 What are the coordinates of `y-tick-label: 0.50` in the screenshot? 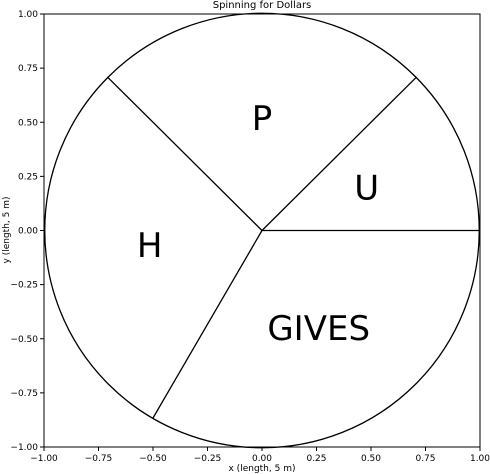 It's located at (28, 123).